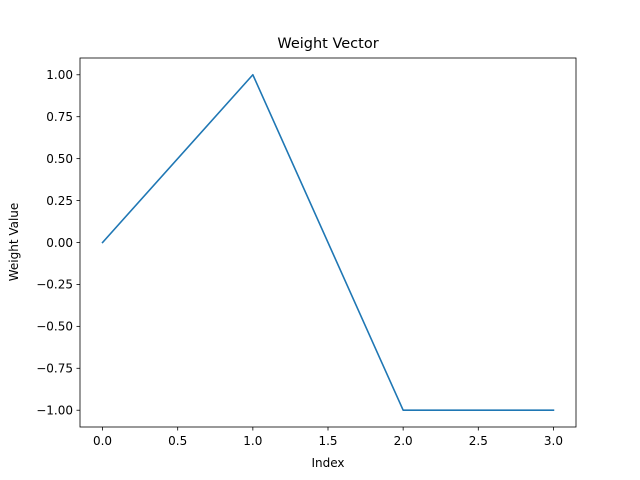 This screenshot has height=480, width=640. I want to click on y-axis-ticks: 1.00 0.75 0.50 0.25 0.00 −0.25 −0.50 −0.75 −1.00, so click(58, 243).